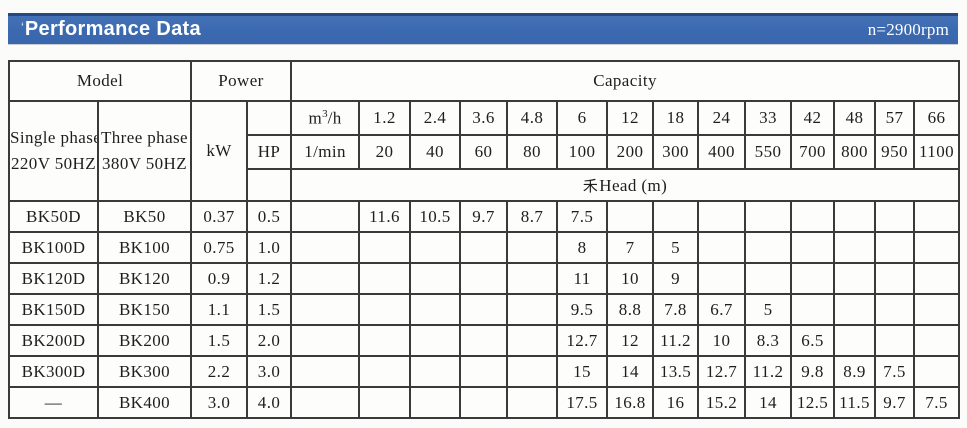 The height and width of the screenshot is (428, 967). Describe the element at coordinates (385, 216) in the screenshot. I see `head-value-cell: 11.6` at that location.